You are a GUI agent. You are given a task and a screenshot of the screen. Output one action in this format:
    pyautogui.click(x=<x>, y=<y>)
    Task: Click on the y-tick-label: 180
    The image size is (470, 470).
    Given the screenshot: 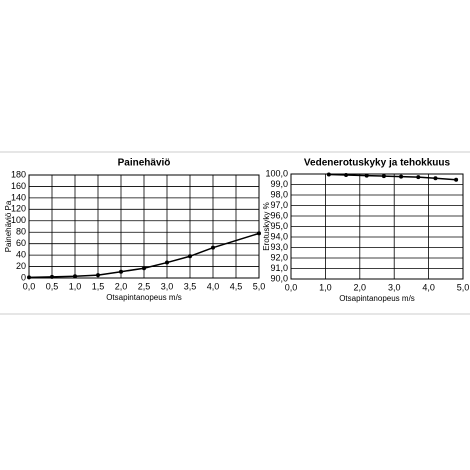 What is the action you would take?
    pyautogui.click(x=18, y=174)
    